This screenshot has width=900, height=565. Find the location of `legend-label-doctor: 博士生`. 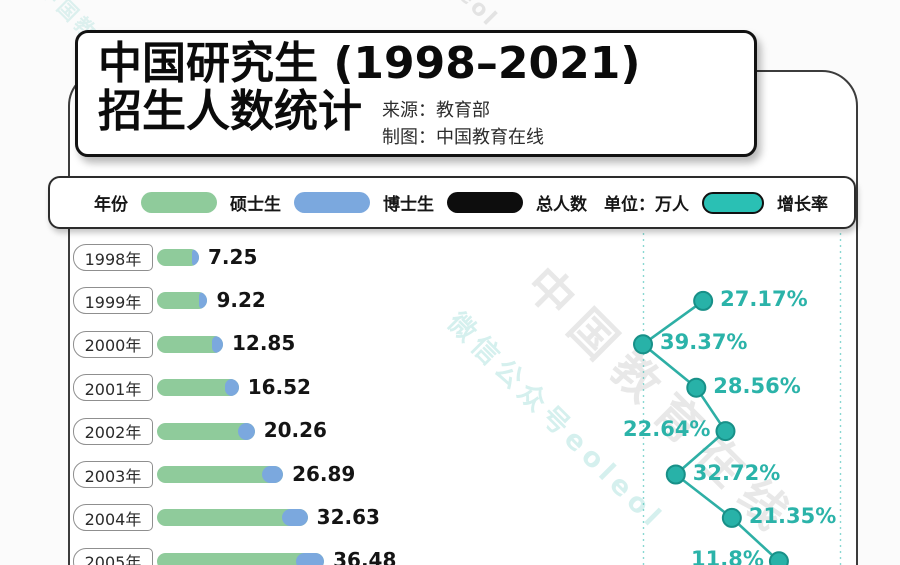

legend-label-doctor: 博士生 is located at coordinates (408, 205).